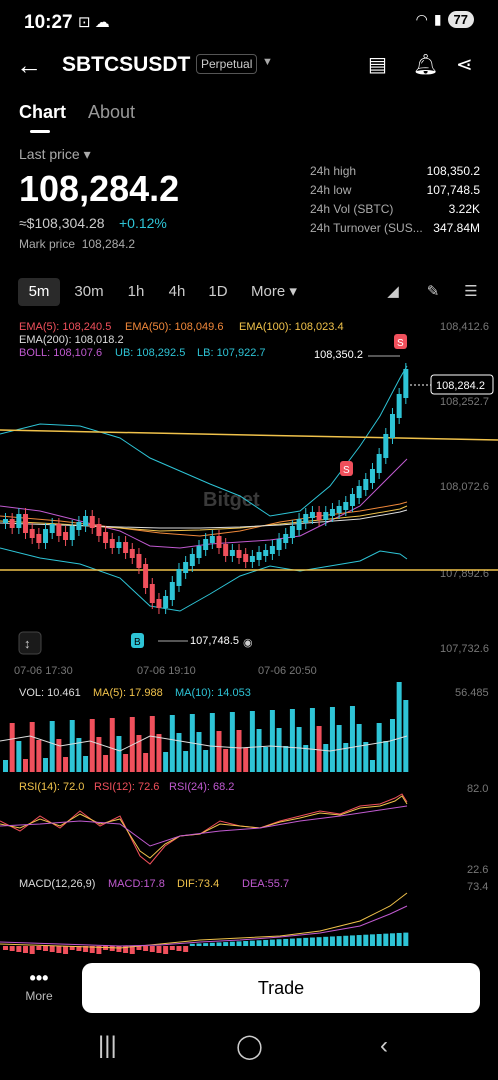 The height and width of the screenshot is (1080, 498). I want to click on eye-icon: ◉, so click(248, 643).